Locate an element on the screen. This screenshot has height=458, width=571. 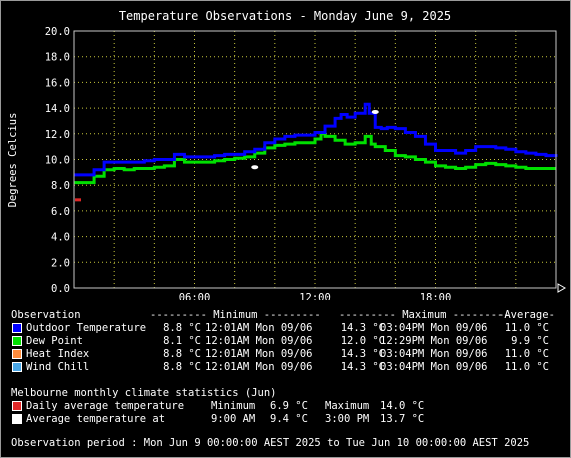
daily-min-value: 6.9 °C is located at coordinates (289, 406).